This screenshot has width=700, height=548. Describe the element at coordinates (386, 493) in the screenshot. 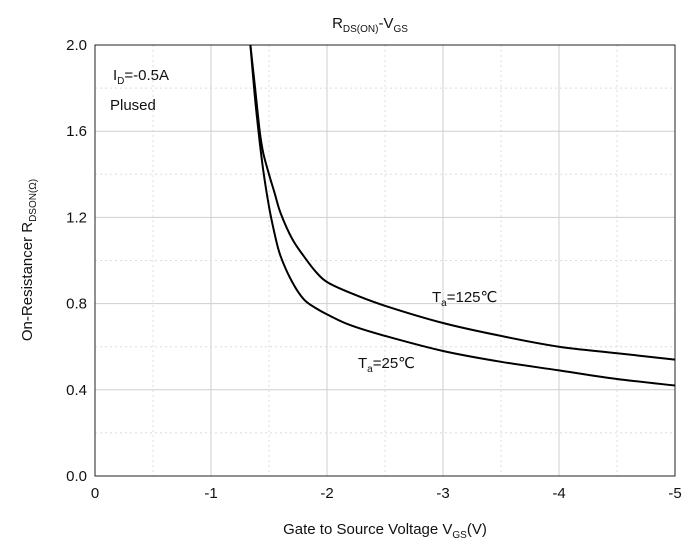

I see `x-axis-ticks: 0 -1 -2 -3 -4 -5` at that location.